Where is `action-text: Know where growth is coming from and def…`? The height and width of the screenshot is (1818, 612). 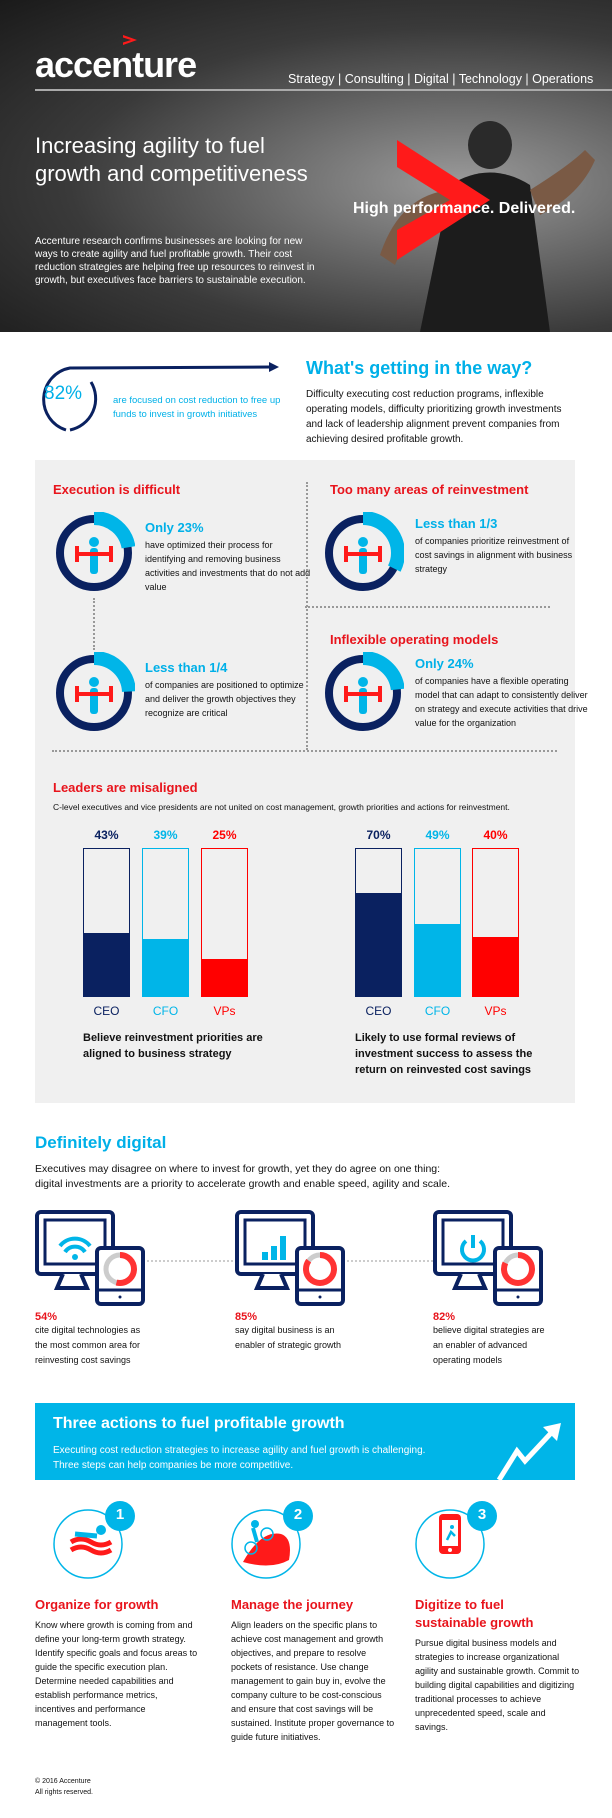 action-text: Know where growth is coming from and def… is located at coordinates (116, 1674).